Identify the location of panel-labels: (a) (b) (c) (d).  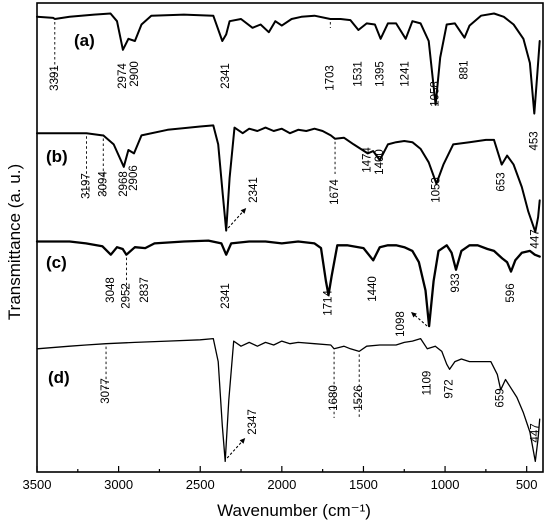
(70, 209).